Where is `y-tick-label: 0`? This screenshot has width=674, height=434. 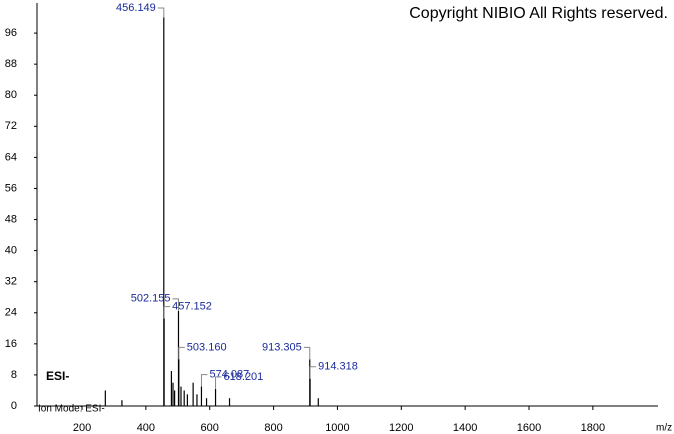 y-tick-label: 0 is located at coordinates (14, 406).